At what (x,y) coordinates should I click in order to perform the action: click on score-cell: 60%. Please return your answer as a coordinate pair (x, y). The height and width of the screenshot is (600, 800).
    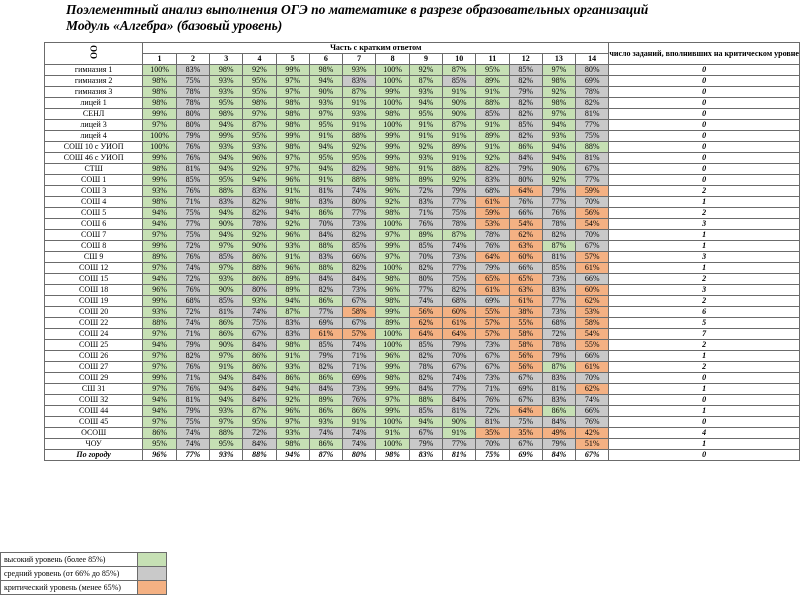
    Looking at the image, I should click on (525, 257).